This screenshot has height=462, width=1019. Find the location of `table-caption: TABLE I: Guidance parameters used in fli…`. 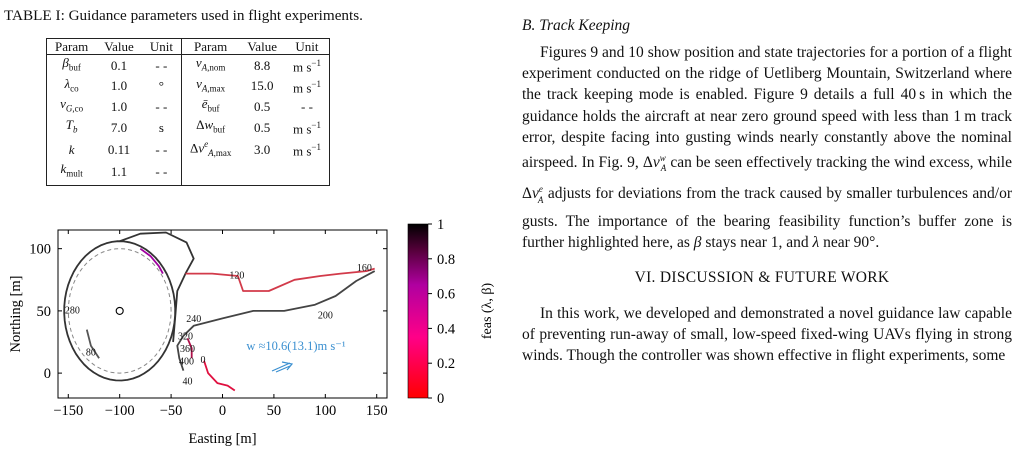

table-caption: TABLE I: Guidance parameters used in fli… is located at coordinates (183, 15).